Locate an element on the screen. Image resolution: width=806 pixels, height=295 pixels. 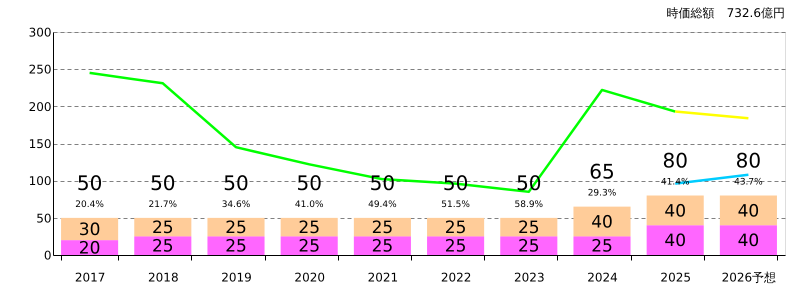
y-tick-label: 250 is located at coordinates (40, 69).